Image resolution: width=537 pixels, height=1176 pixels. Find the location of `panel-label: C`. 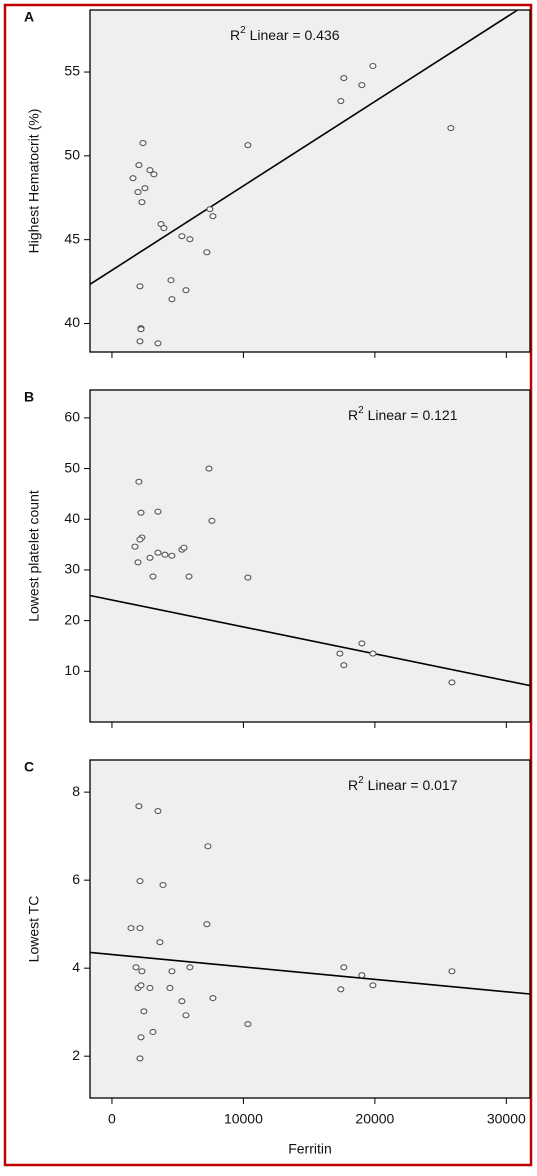

panel-label: C is located at coordinates (29, 767).